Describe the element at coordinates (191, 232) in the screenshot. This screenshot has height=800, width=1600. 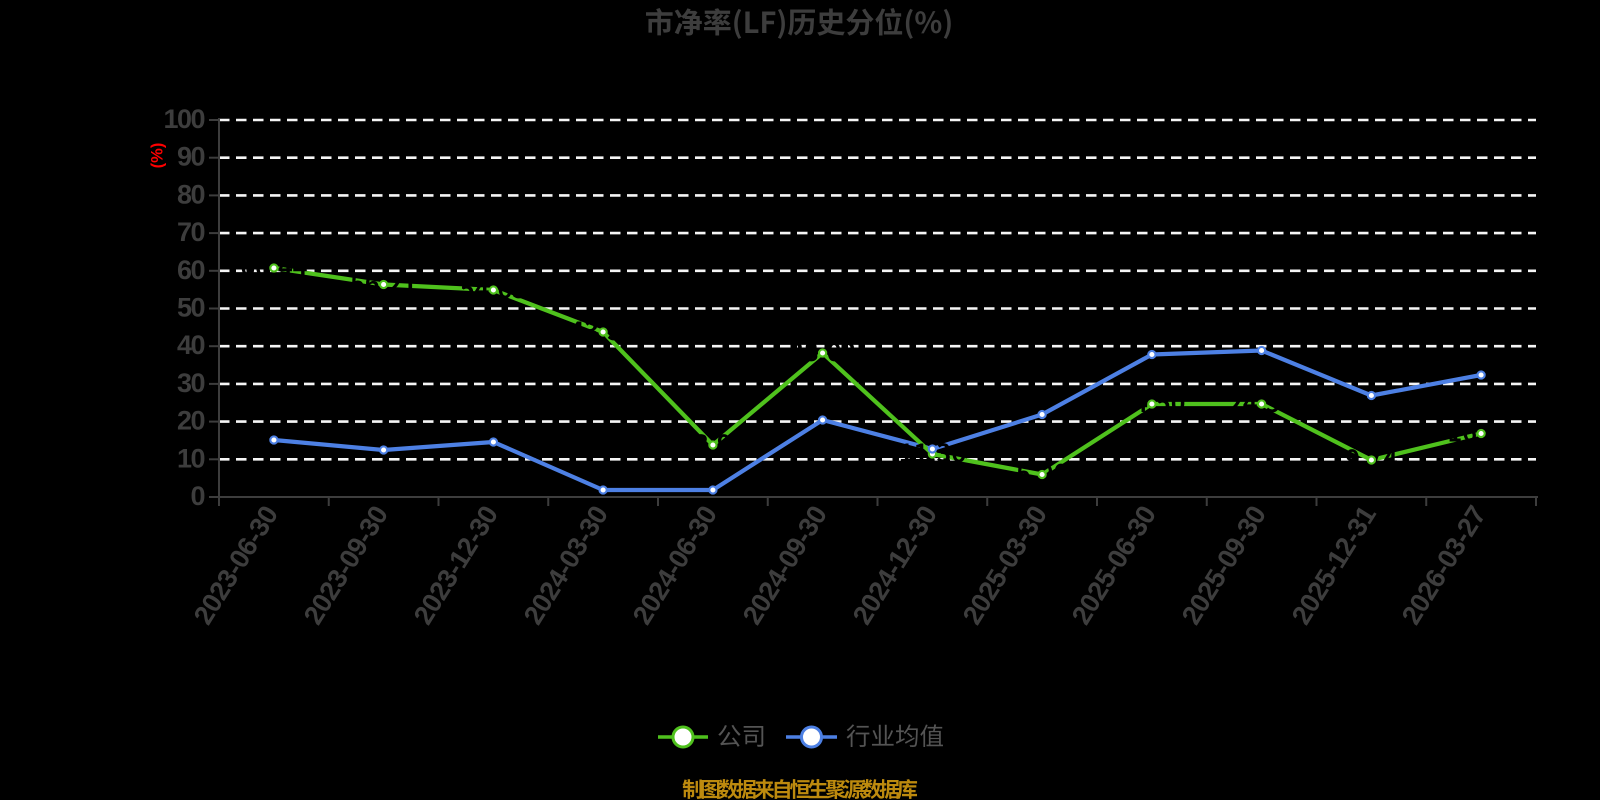
I see `svg-text: 70` at that location.